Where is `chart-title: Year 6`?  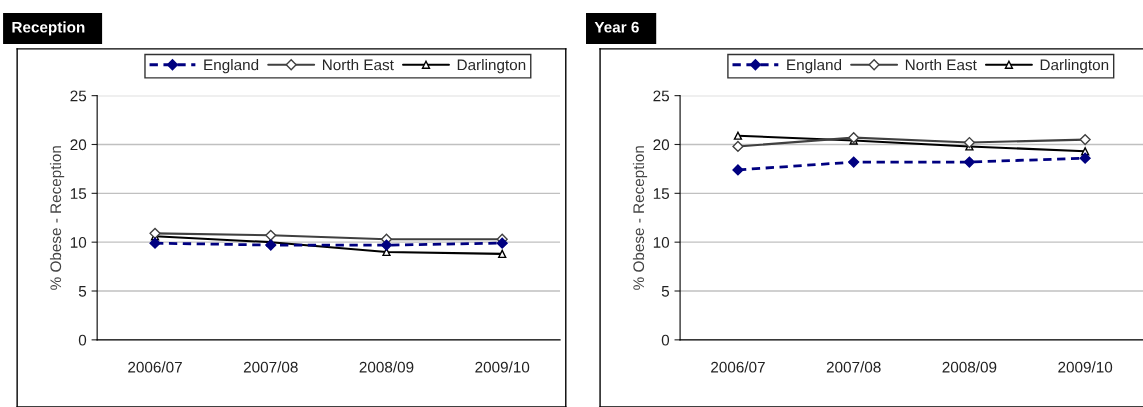 chart-title: Year 6 is located at coordinates (616, 27).